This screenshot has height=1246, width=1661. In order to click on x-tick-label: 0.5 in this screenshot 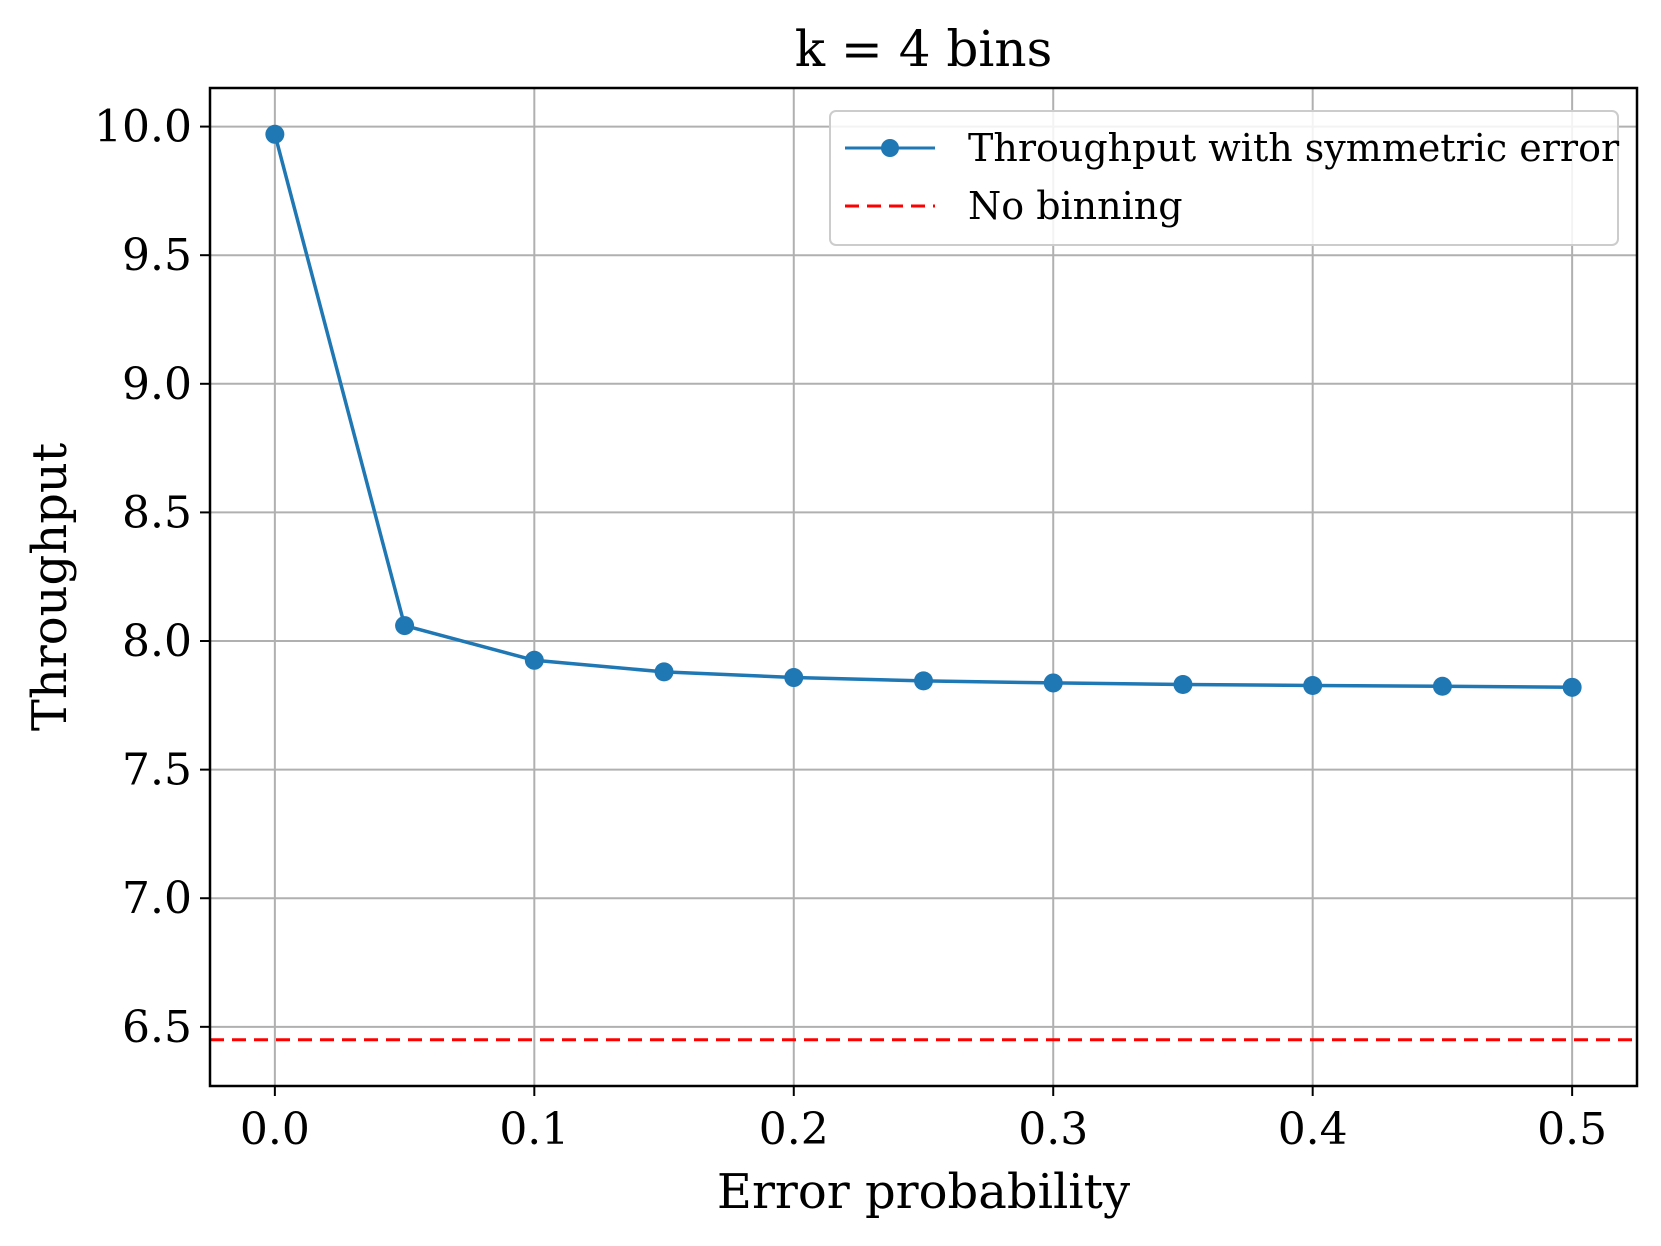, I will do `click(1572, 1129)`.